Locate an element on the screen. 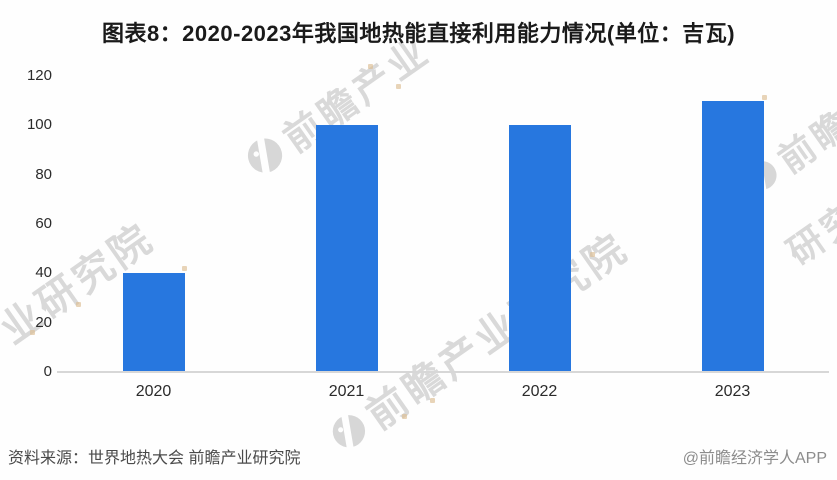 This screenshot has width=837, height=480. x-axis-labels: 2020 2021 2022 2023 is located at coordinates (443, 392).